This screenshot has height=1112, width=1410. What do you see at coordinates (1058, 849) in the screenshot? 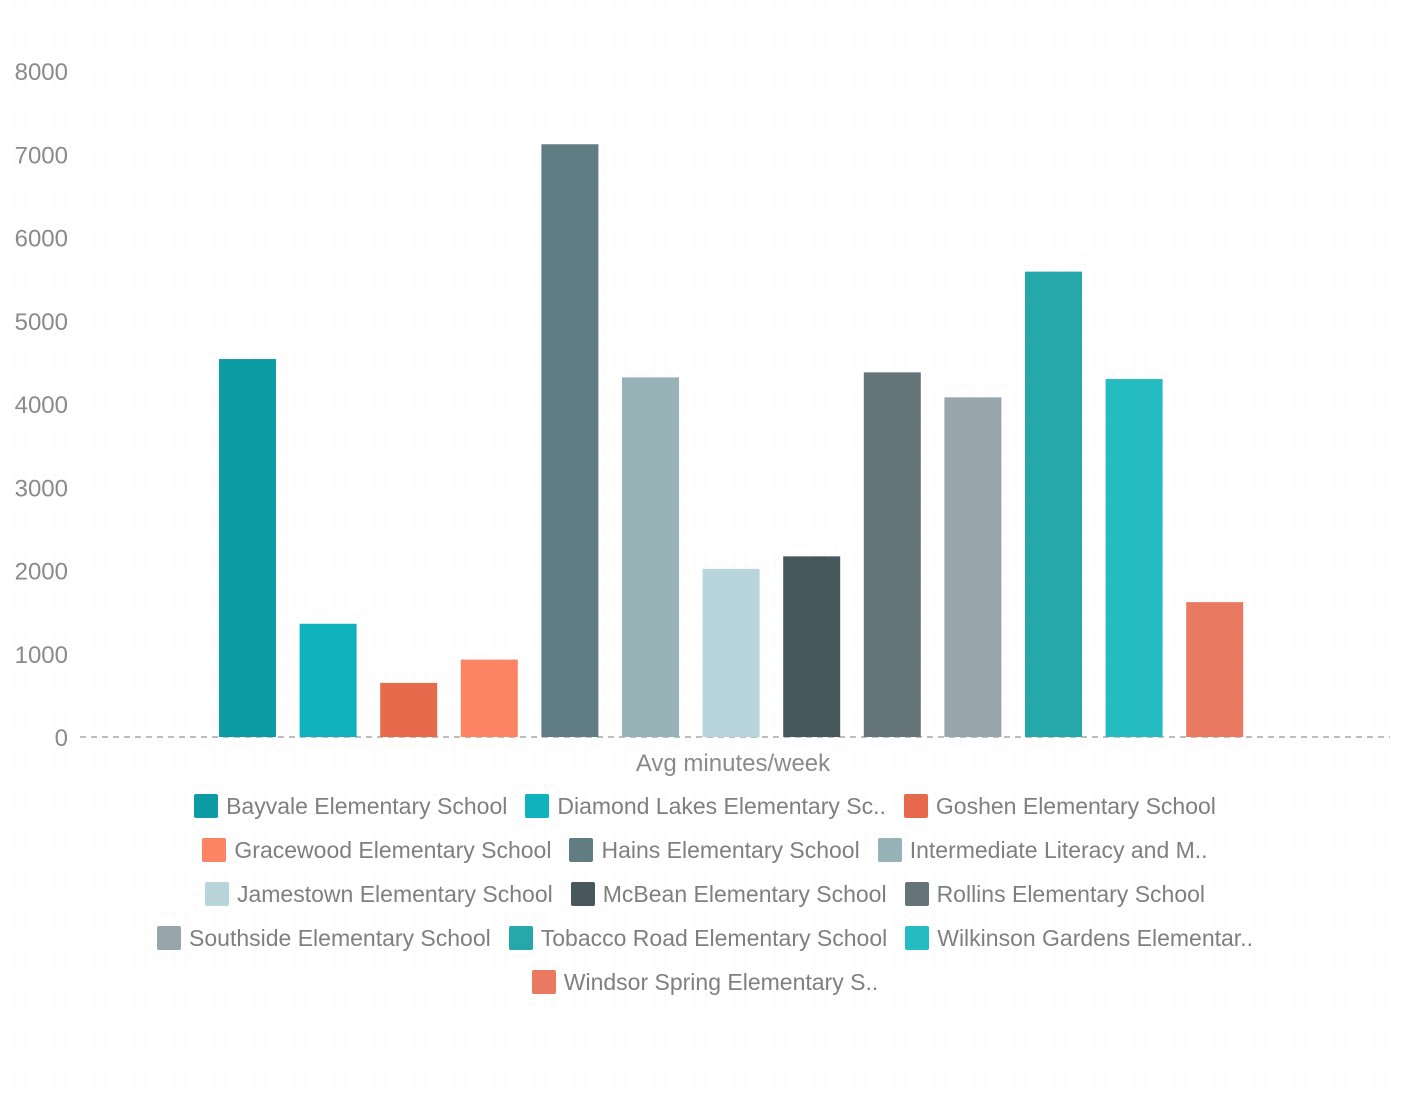
I see `legend-label: Intermediate Literacy and M..` at bounding box center [1058, 849].